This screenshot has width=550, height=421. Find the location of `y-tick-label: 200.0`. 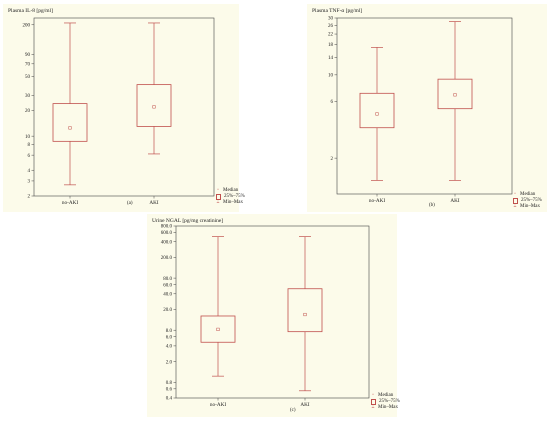

y-tick-label: 200.0 is located at coordinates (167, 258).